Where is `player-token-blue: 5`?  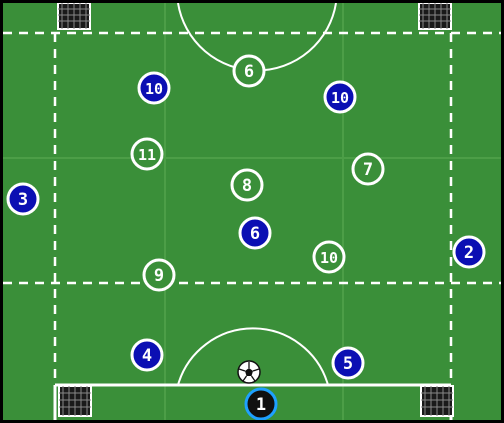
player-token-blue: 5 is located at coordinates (348, 363).